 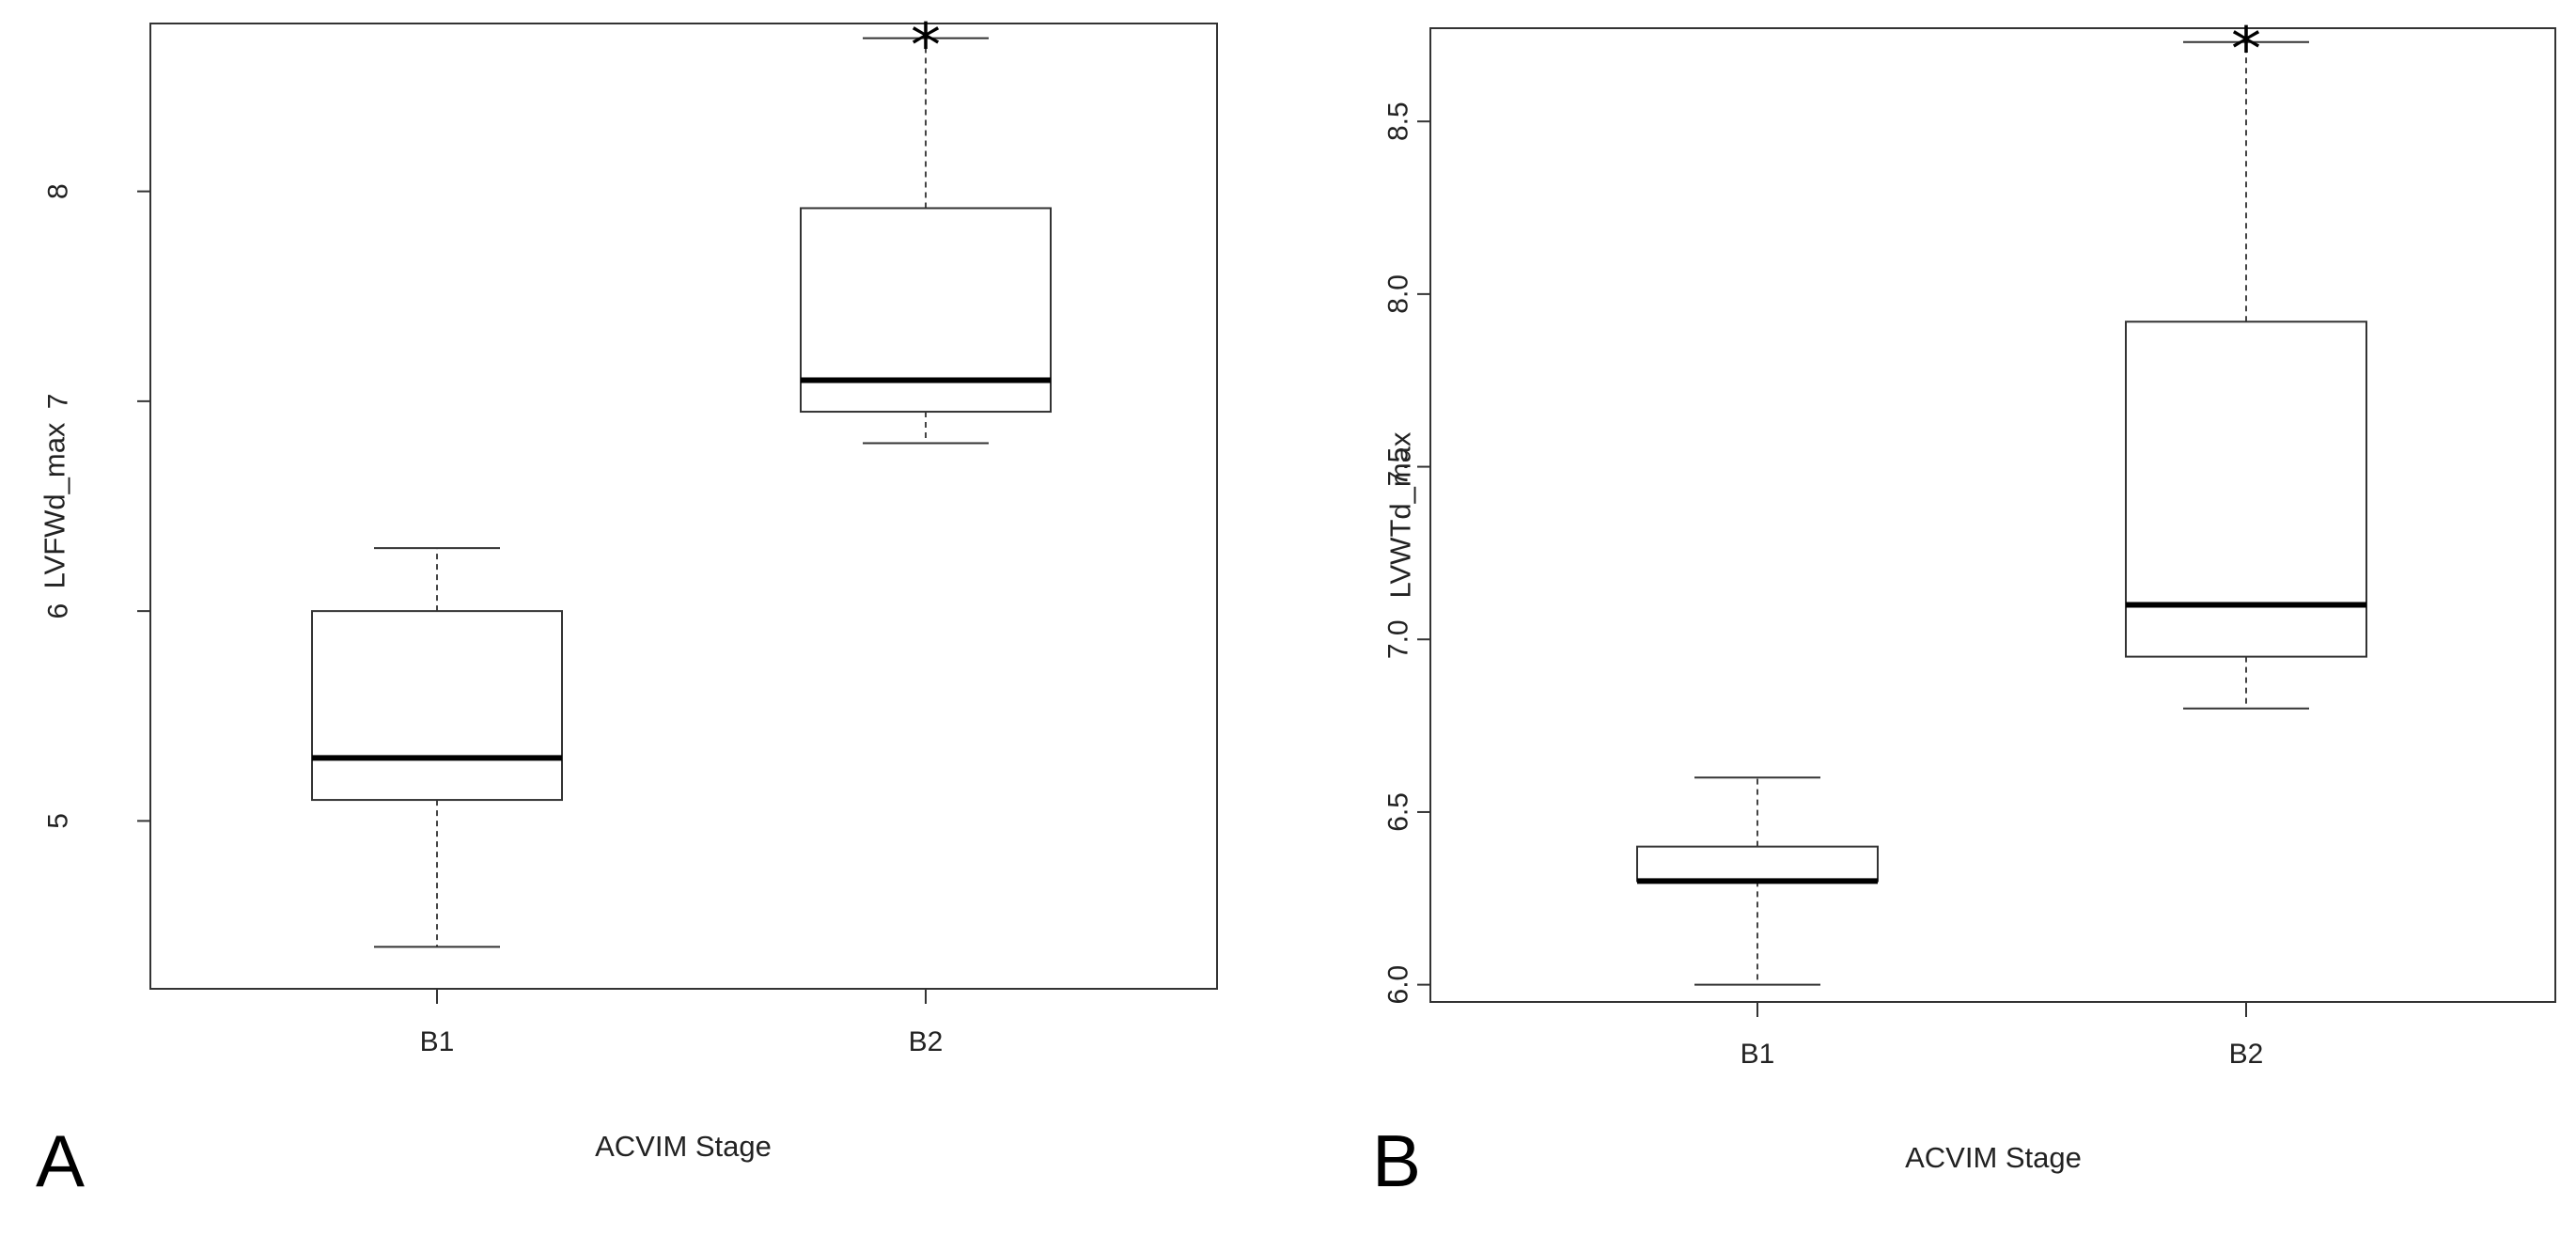 What do you see at coordinates (1398, 985) in the screenshot?
I see `y-tick-label: 6.0` at bounding box center [1398, 985].